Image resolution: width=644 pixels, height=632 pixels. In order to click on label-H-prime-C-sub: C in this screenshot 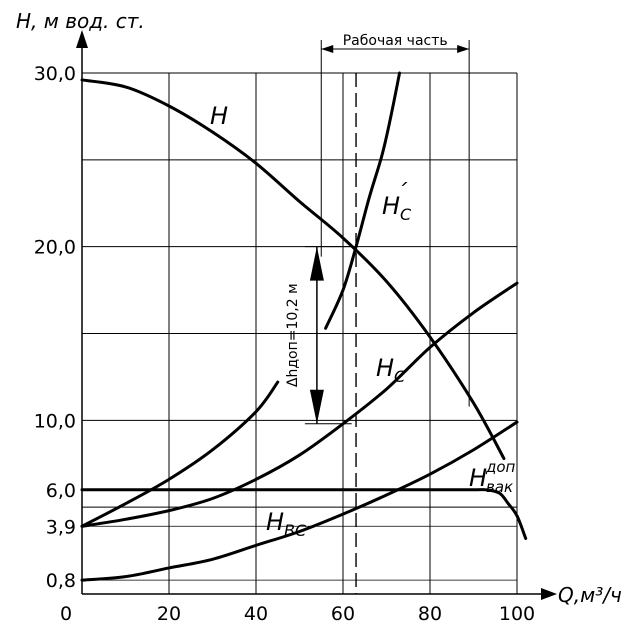, I will do `click(406, 214)`.